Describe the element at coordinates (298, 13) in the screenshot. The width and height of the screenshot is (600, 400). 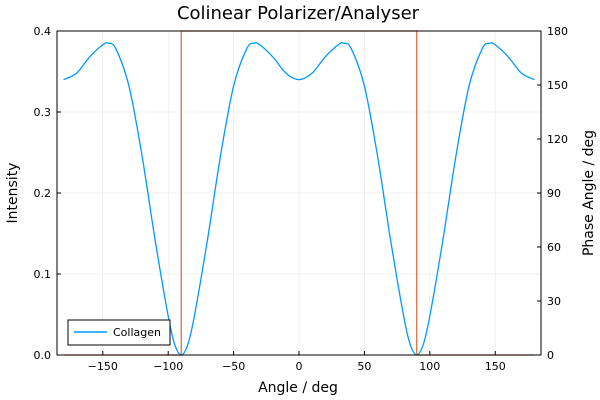
I see `chart-title: Colinear Polarizer/Analyser` at that location.